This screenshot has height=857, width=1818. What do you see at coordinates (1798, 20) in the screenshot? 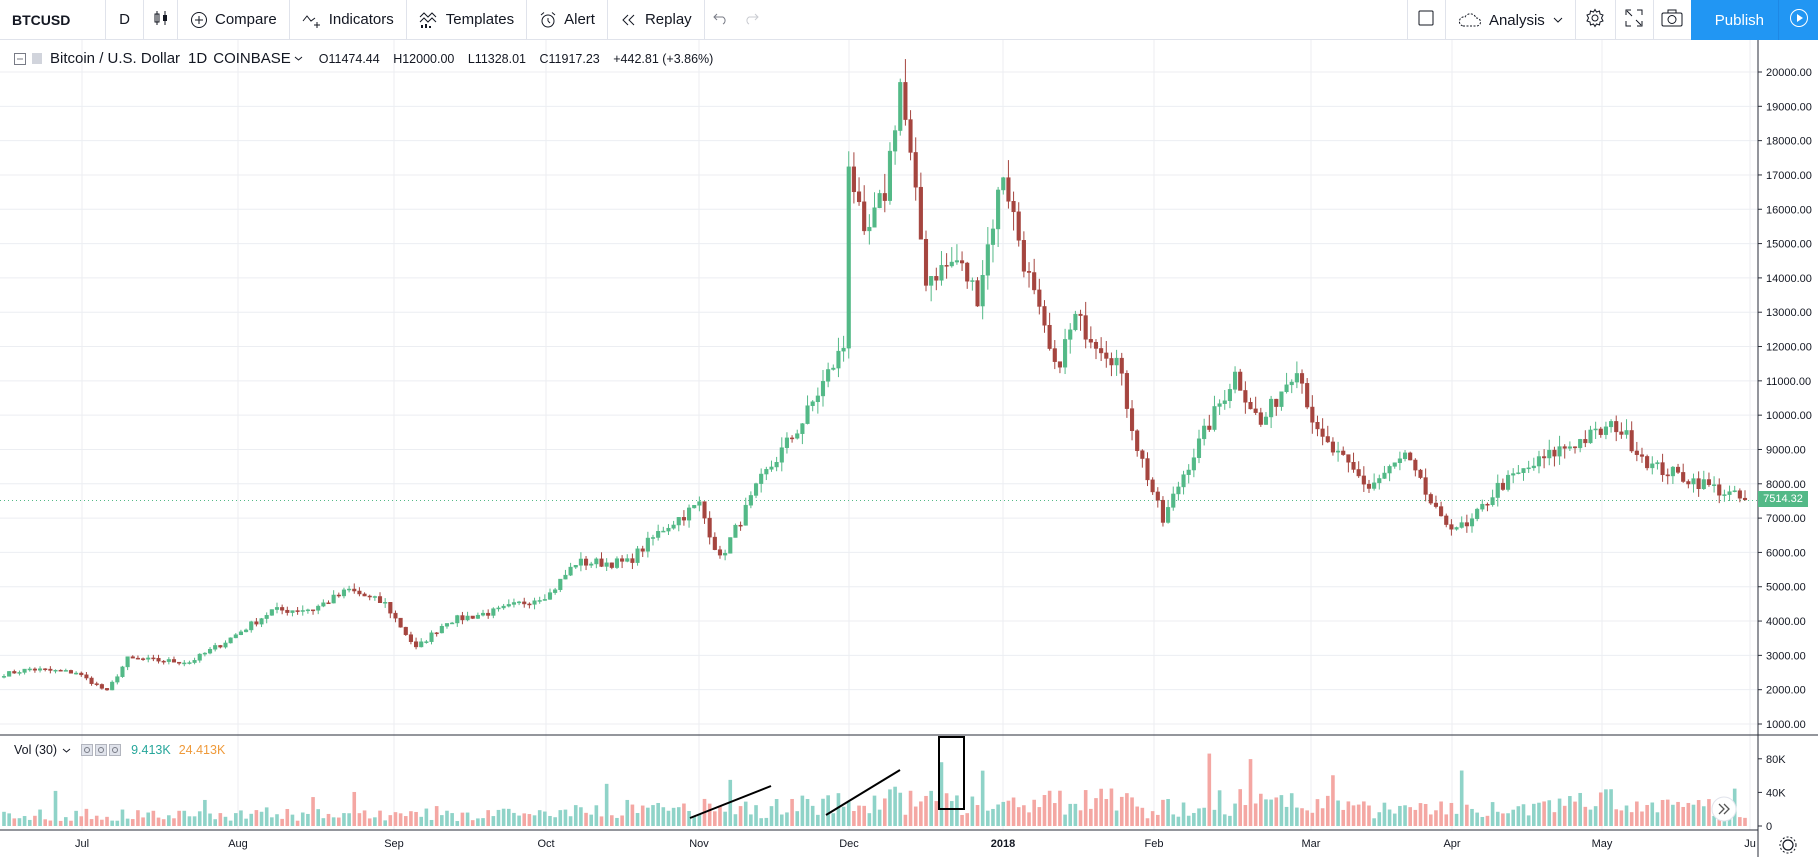
I see `publish-play-button` at bounding box center [1798, 20].